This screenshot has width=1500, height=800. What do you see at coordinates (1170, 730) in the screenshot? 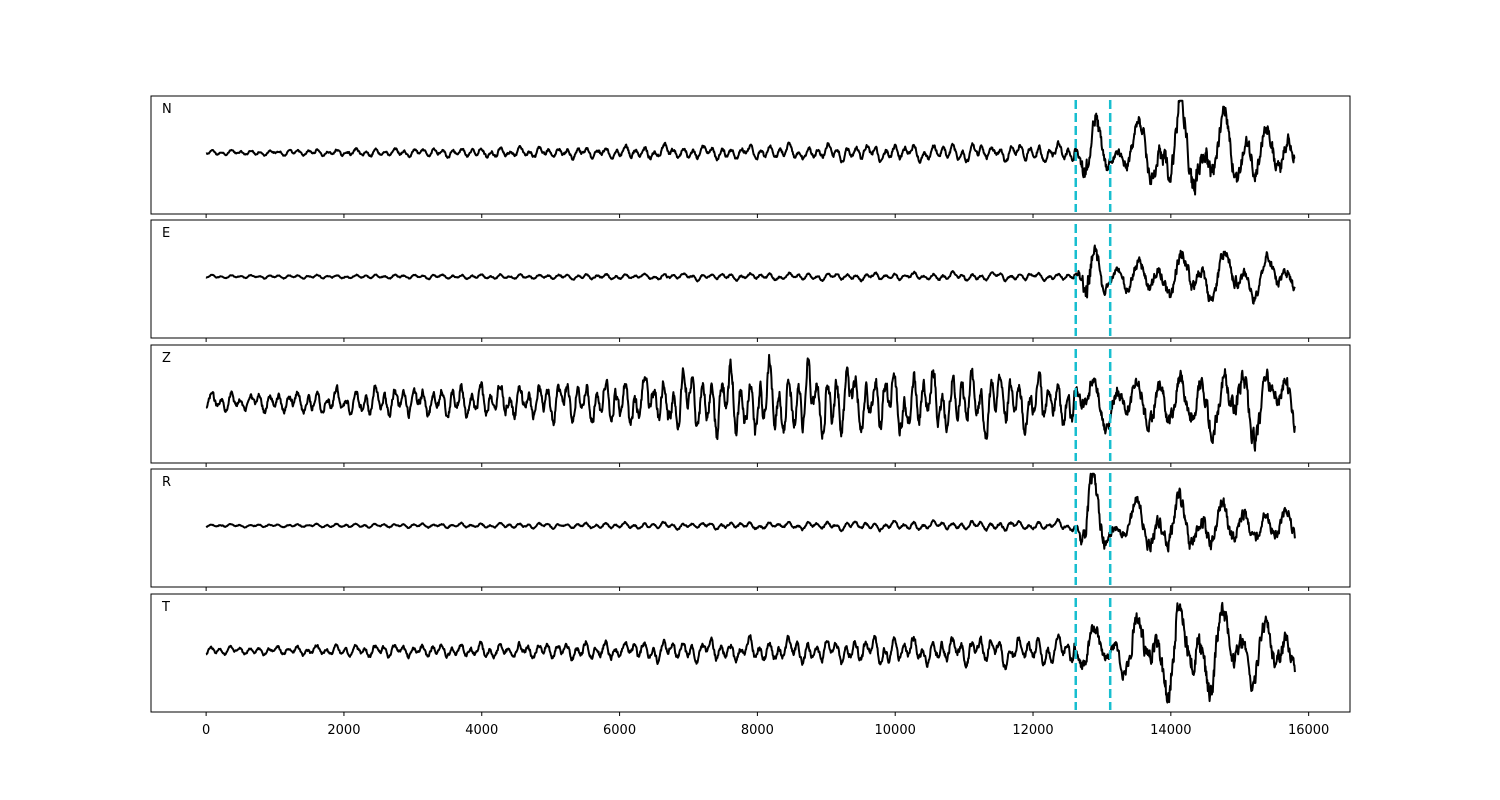
I see `x-tick-label: 14000` at bounding box center [1170, 730].